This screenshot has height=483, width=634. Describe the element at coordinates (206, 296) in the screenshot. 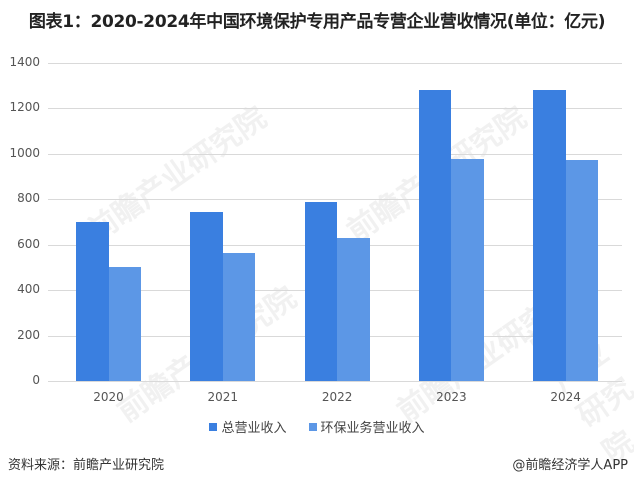

I see `bar-2021-total` at that location.